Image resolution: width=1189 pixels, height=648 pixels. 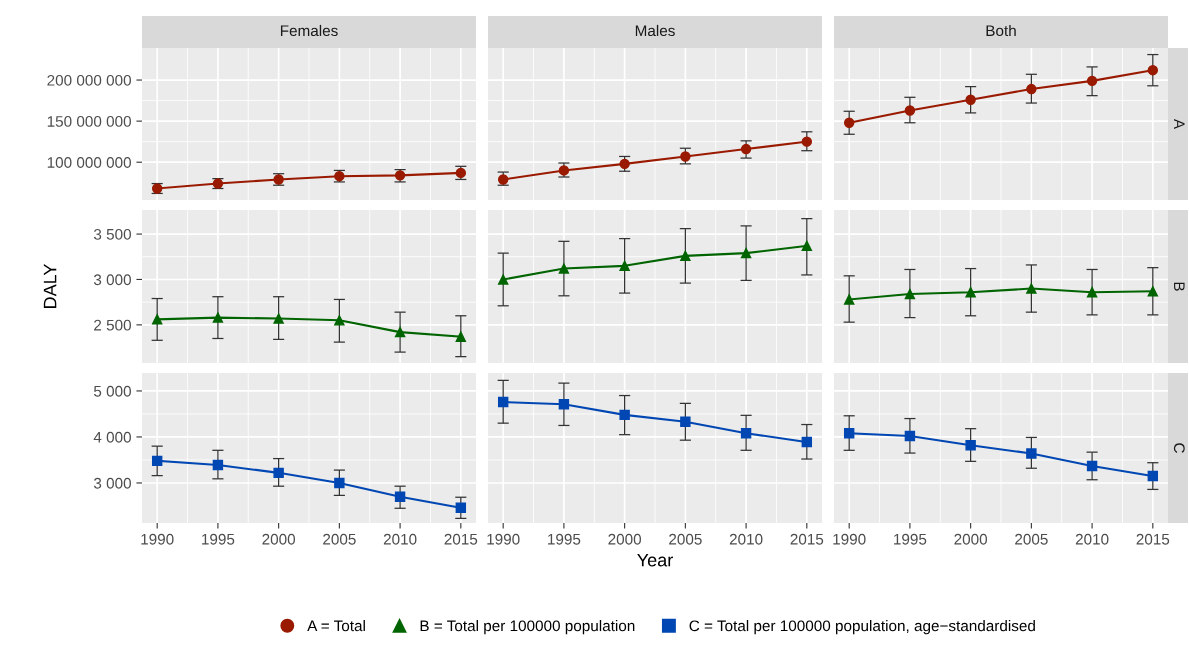 I want to click on legend-label: B = Total per 100000 population, so click(x=527, y=627).